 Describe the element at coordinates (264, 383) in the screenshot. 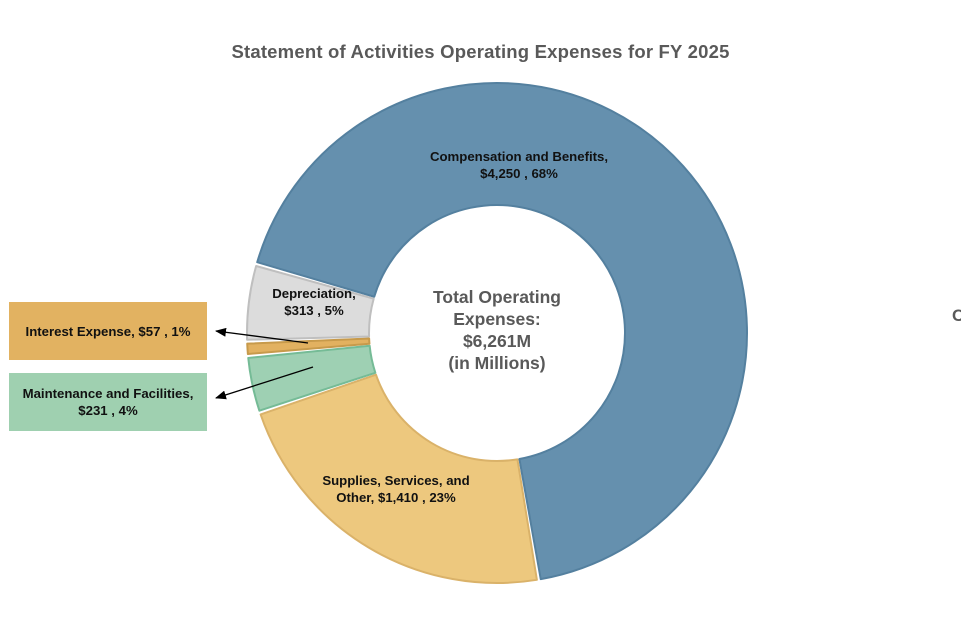

I see `maintenance-leader-line` at that location.